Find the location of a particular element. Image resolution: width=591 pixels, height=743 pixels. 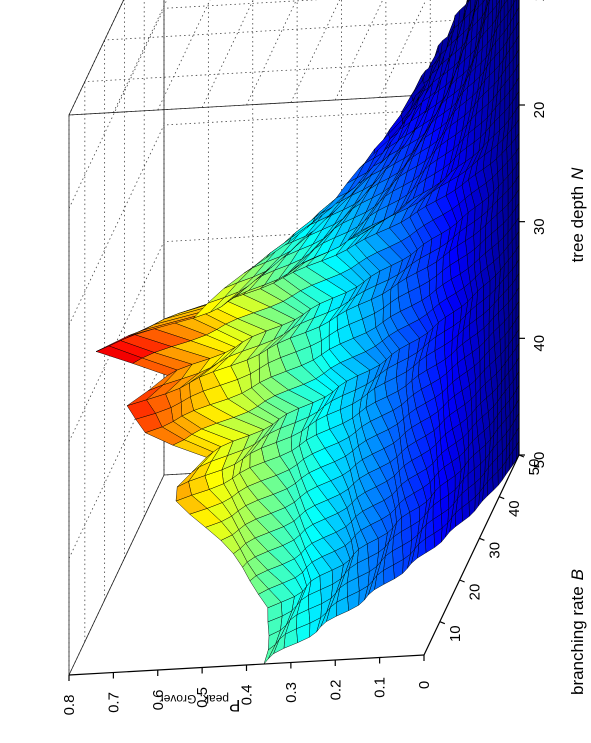

z-tick-label: 0.2 is located at coordinates (335, 690).